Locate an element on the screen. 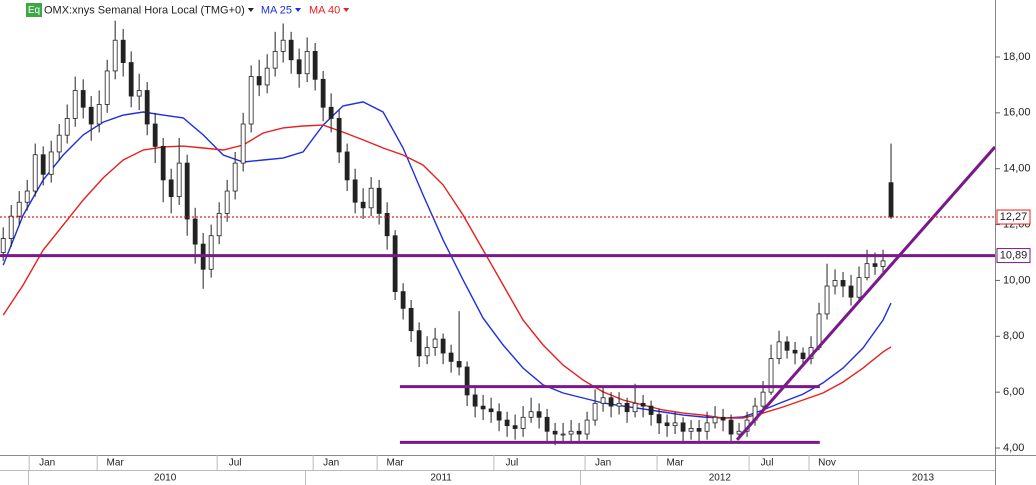  legend-label: MA 25 is located at coordinates (276, 10).